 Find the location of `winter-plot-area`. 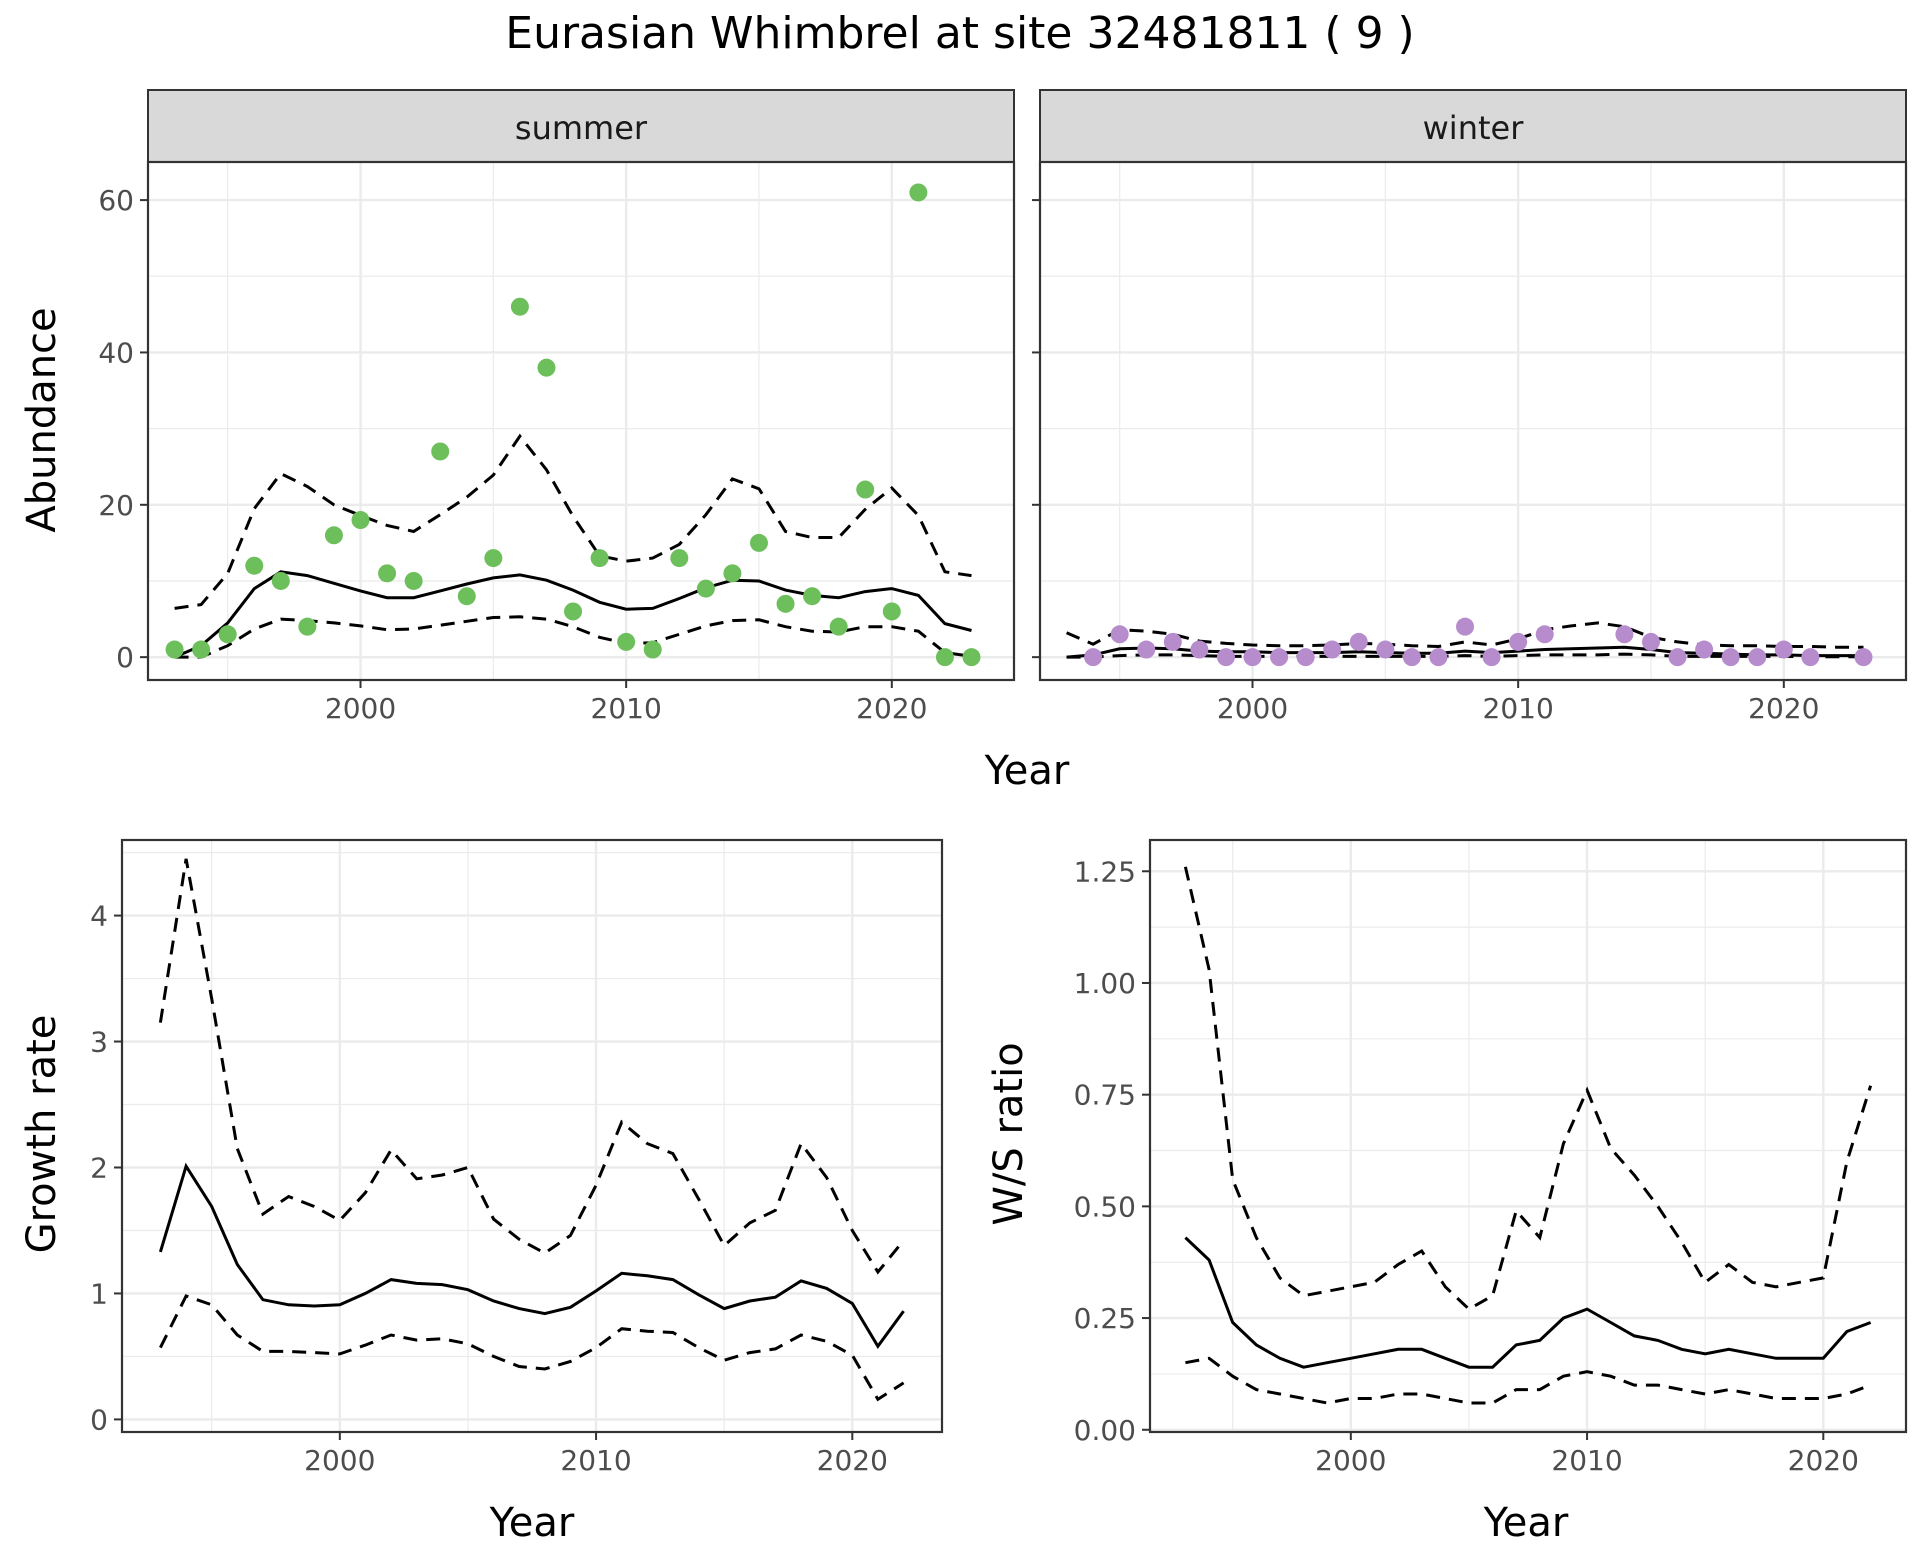

winter-plot-area is located at coordinates (1473, 421).